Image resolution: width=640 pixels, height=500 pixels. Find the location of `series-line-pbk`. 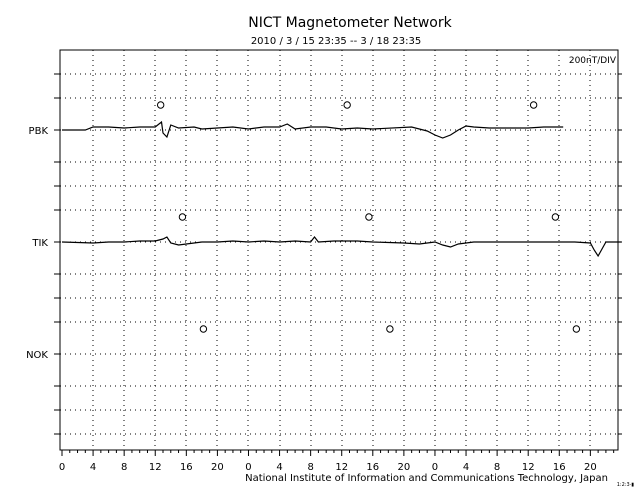

series-line-pbk is located at coordinates (313, 129).